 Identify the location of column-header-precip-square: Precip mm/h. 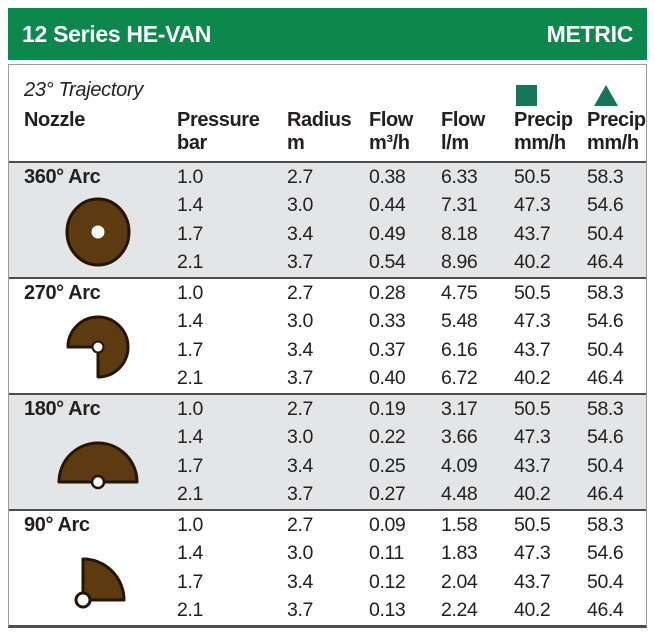
(547, 132).